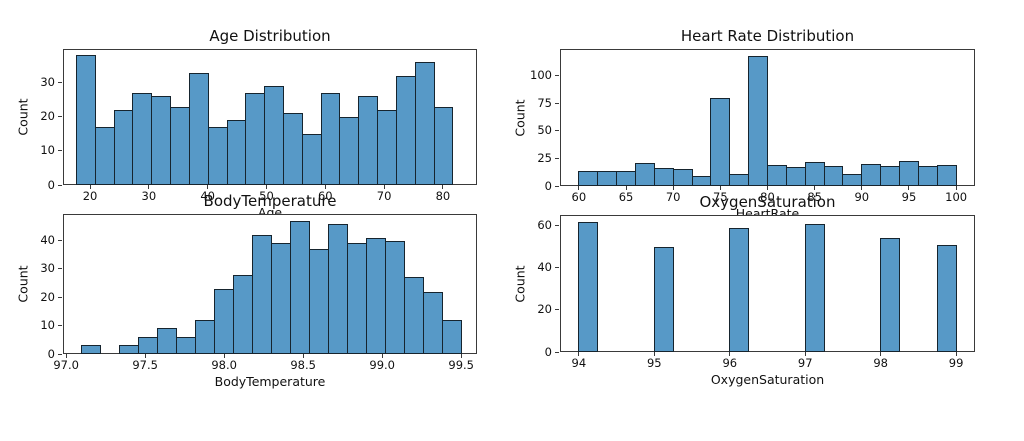  Describe the element at coordinates (47, 82) in the screenshot. I see `y-tick-label: 30` at that location.